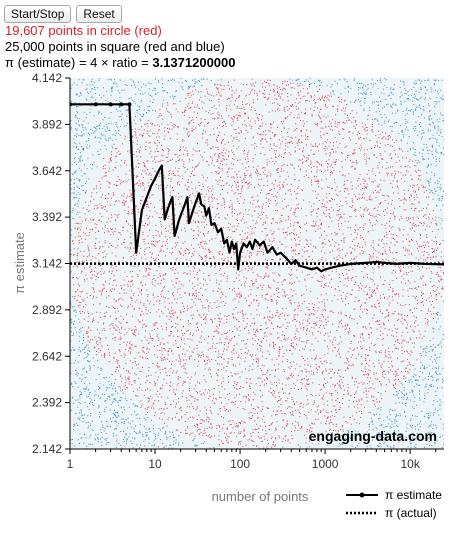 The height and width of the screenshot is (536, 474). I want to click on x-tick-label: 10k, so click(410, 464).